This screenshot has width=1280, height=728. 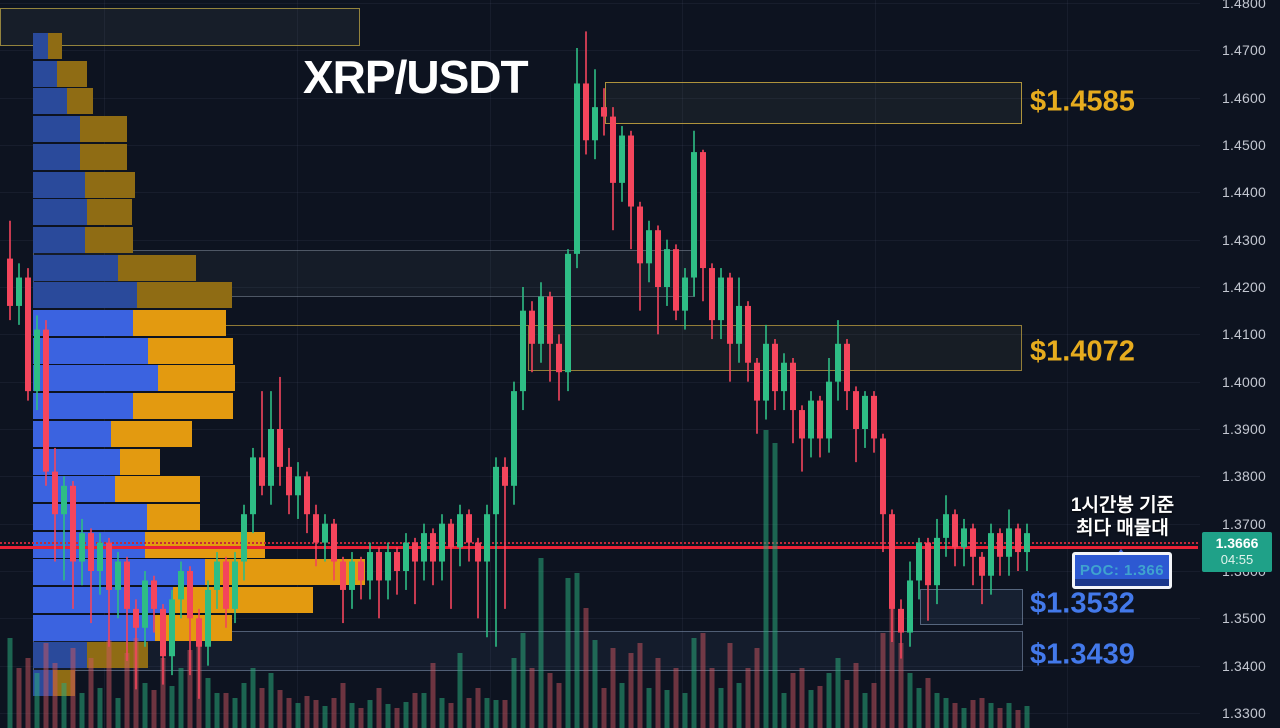 What do you see at coordinates (1243, 5) in the screenshot?
I see `price-axis-tick: 1.4800` at bounding box center [1243, 5].